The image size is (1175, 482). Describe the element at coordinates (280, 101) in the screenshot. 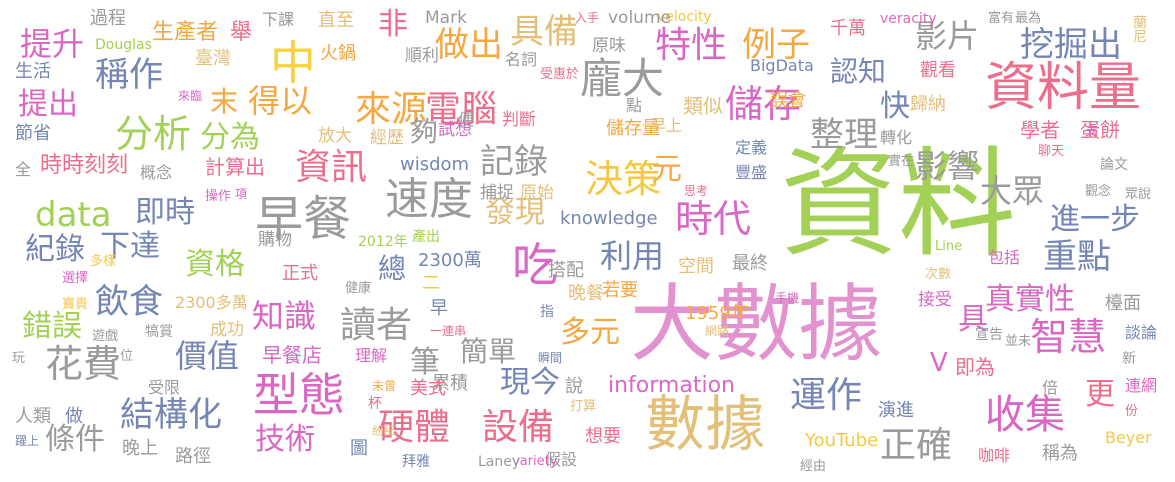

I see `word: 得以` at that location.